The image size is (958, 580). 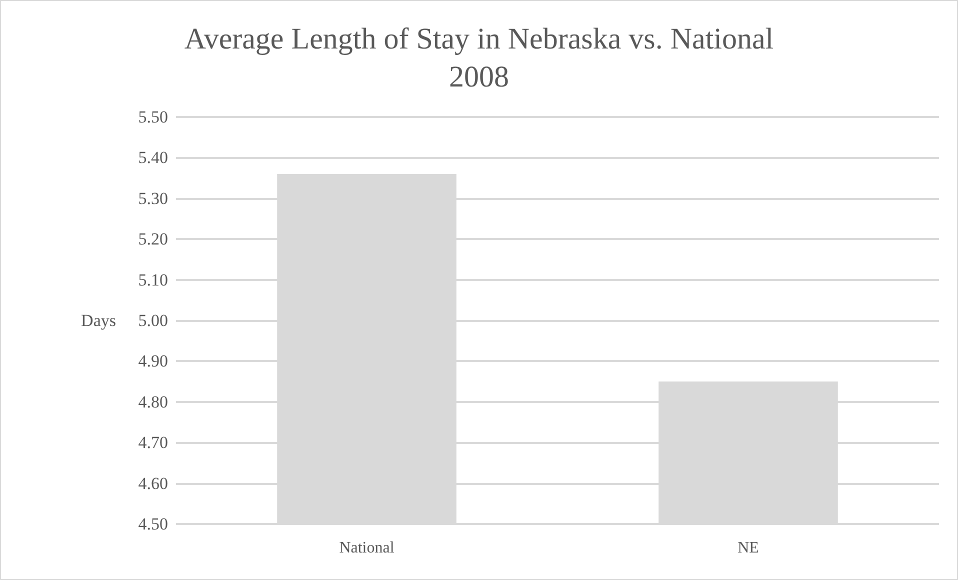 What do you see at coordinates (479, 58) in the screenshot?
I see `chart-title: Average Length of Stay in Nebraska vs. National 2008` at bounding box center [479, 58].